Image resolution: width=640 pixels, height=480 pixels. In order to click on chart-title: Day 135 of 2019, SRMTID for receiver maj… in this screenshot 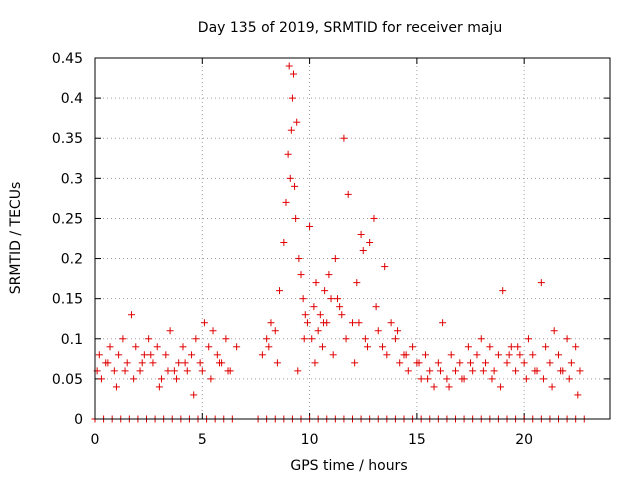, I will do `click(350, 28)`.